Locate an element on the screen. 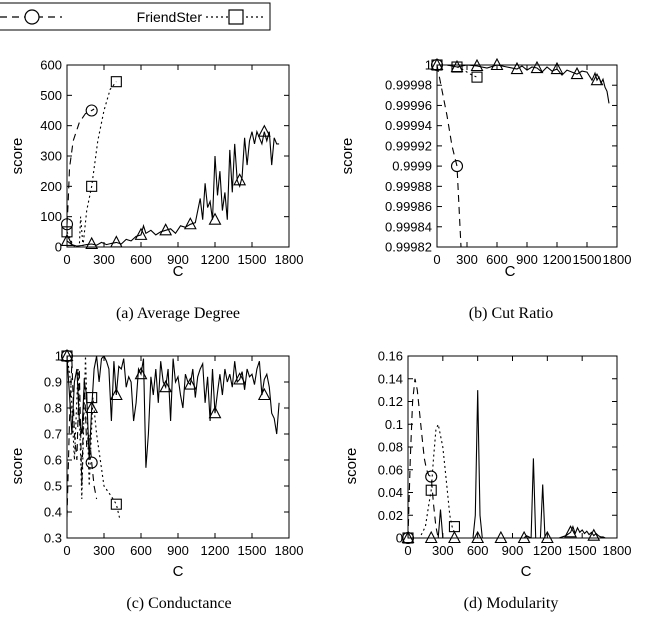  legend-marker-circle is located at coordinates (32, 17).